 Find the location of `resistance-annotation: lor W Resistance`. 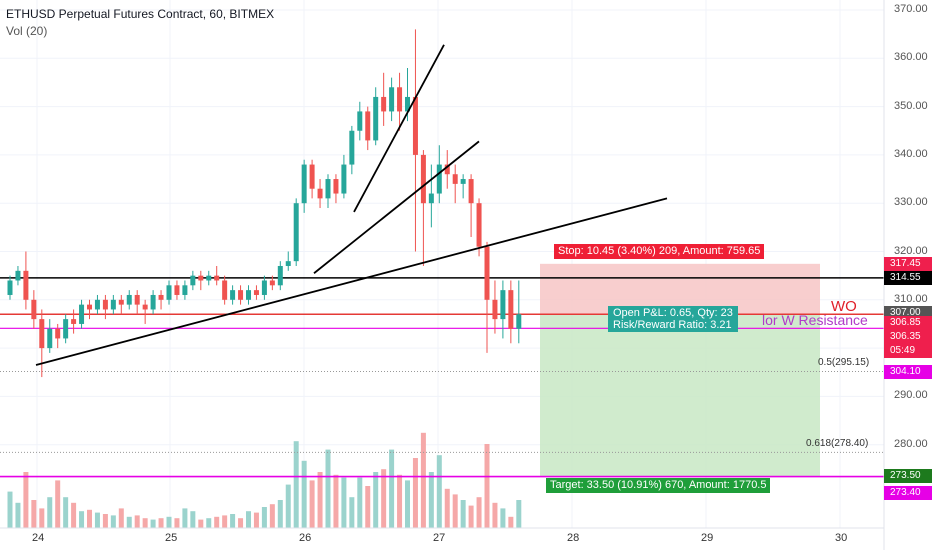

resistance-annotation: lor W Resistance is located at coordinates (815, 320).